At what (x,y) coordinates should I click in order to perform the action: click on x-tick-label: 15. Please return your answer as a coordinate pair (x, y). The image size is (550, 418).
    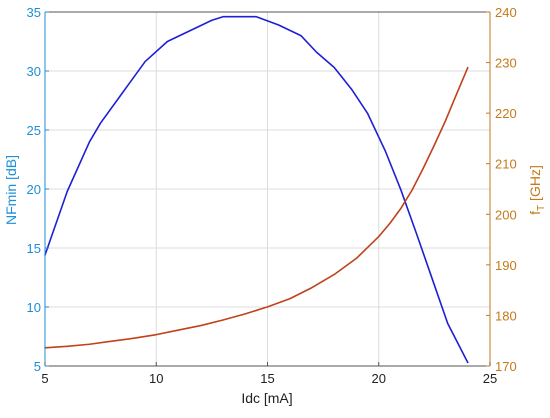
    Looking at the image, I should click on (267, 378).